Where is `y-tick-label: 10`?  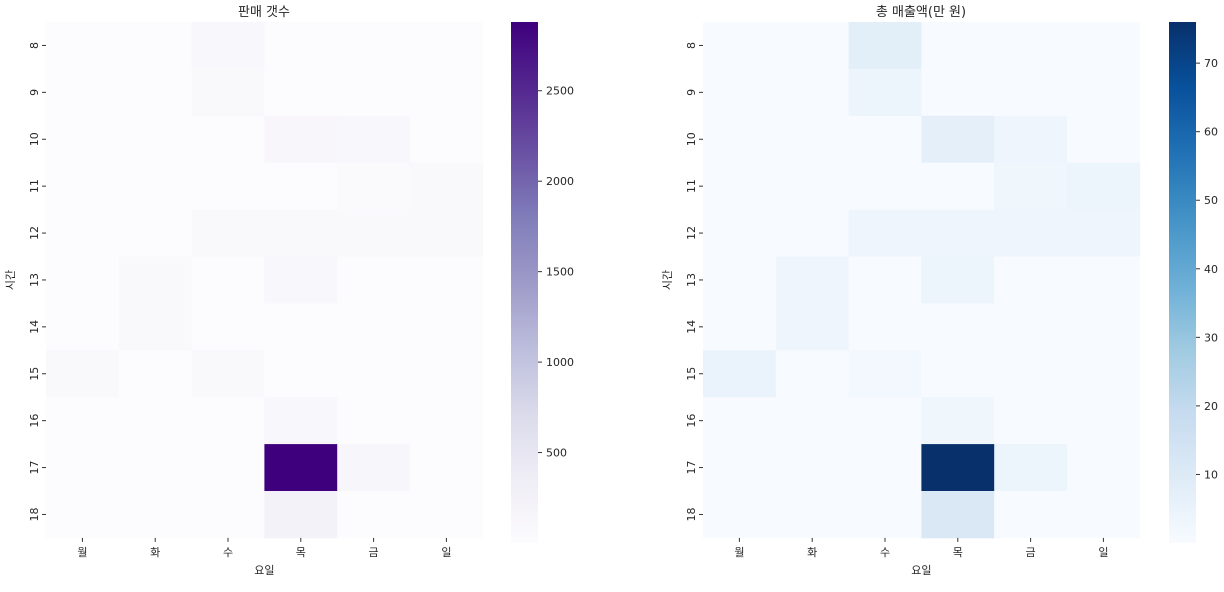
y-tick-label: 10 is located at coordinates (34, 139).